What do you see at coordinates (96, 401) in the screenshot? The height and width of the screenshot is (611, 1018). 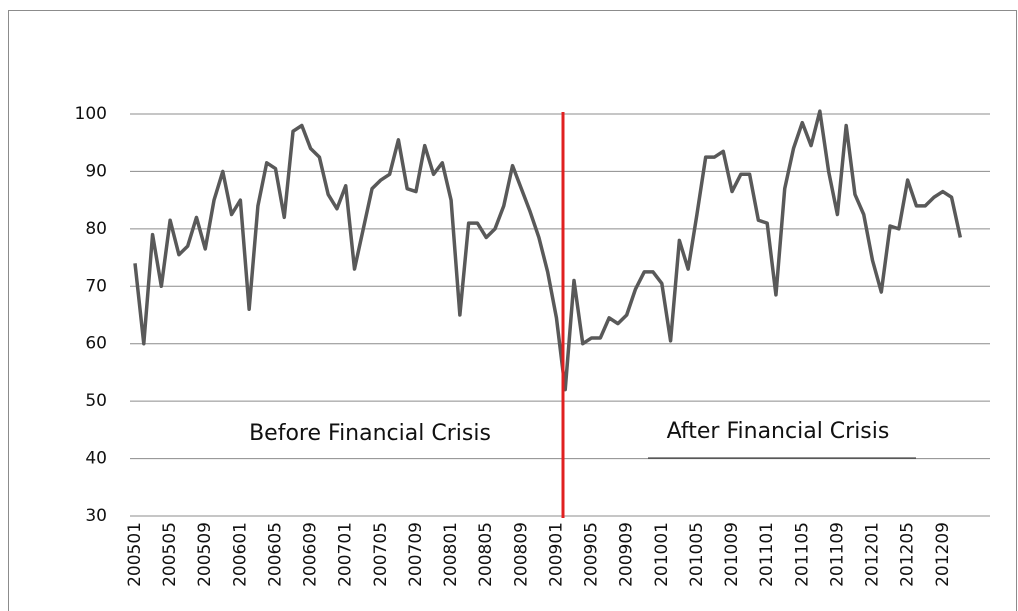 I see `y-tick-label: 50` at bounding box center [96, 401].